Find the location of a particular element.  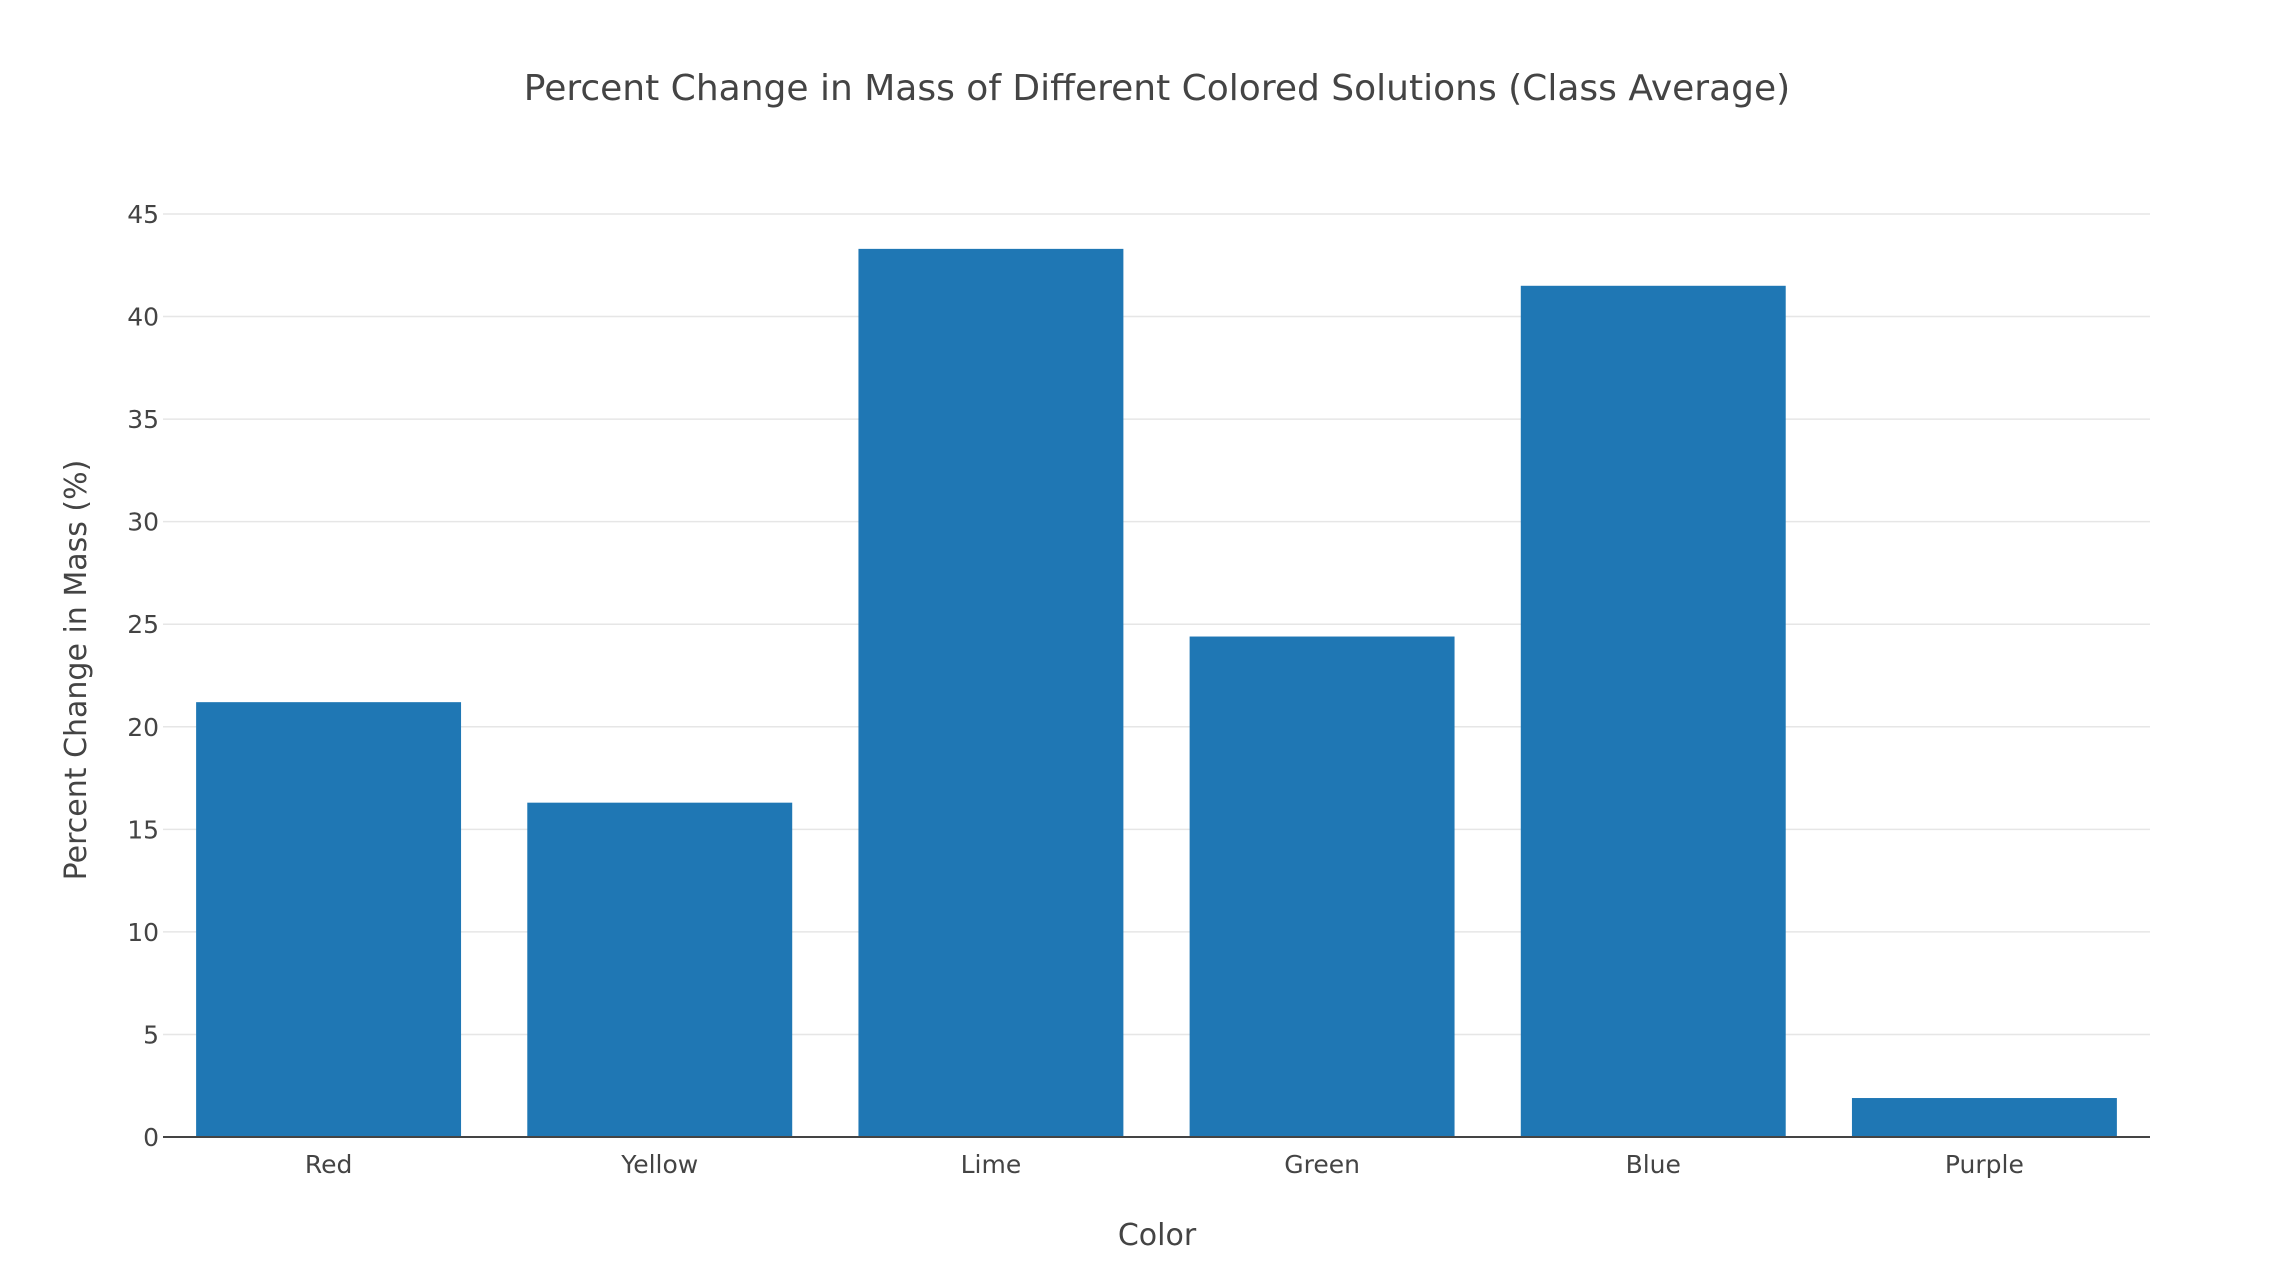

x-axis-ticks: Red Yellow Lime Green Blue Purple is located at coordinates (1164, 1164).